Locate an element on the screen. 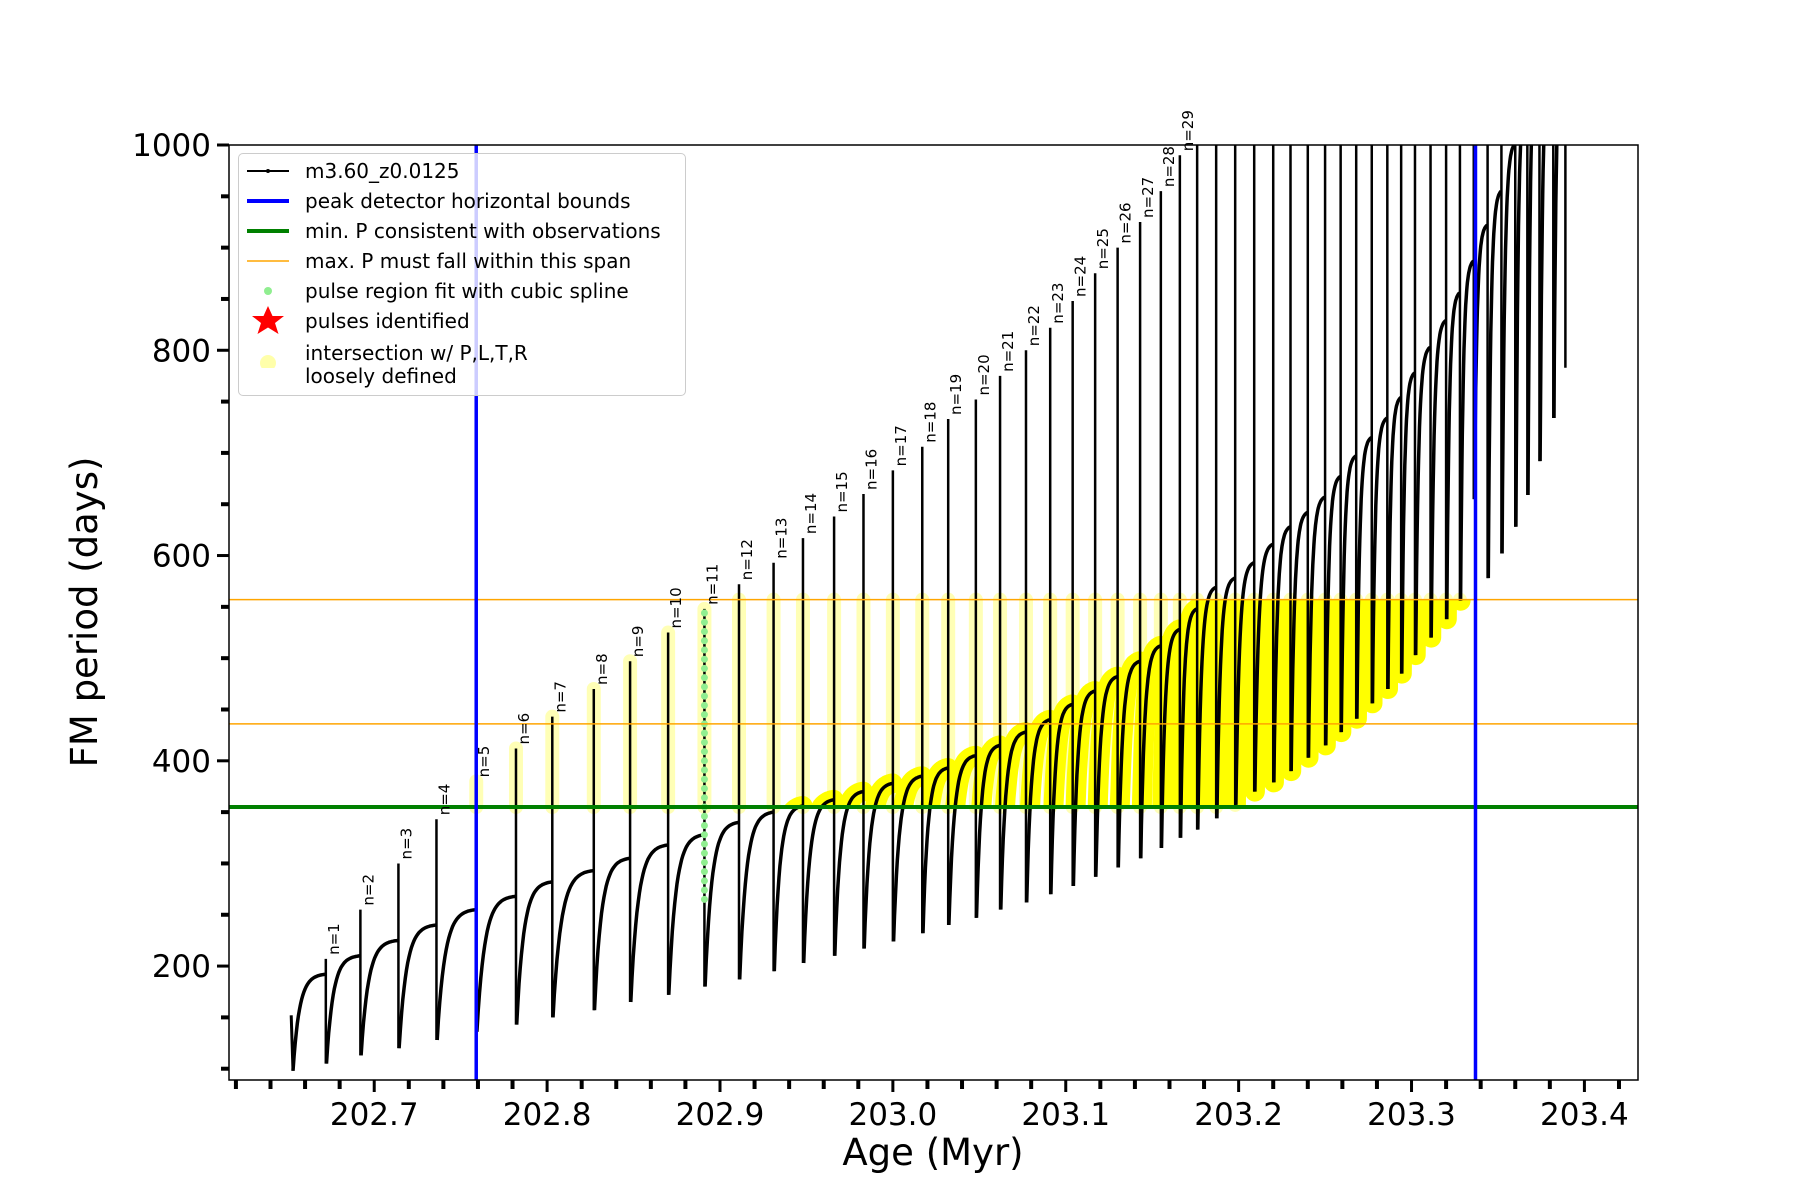 The height and width of the screenshot is (1200, 1800). legend-label: max. P must fall within this span is located at coordinates (468, 261).